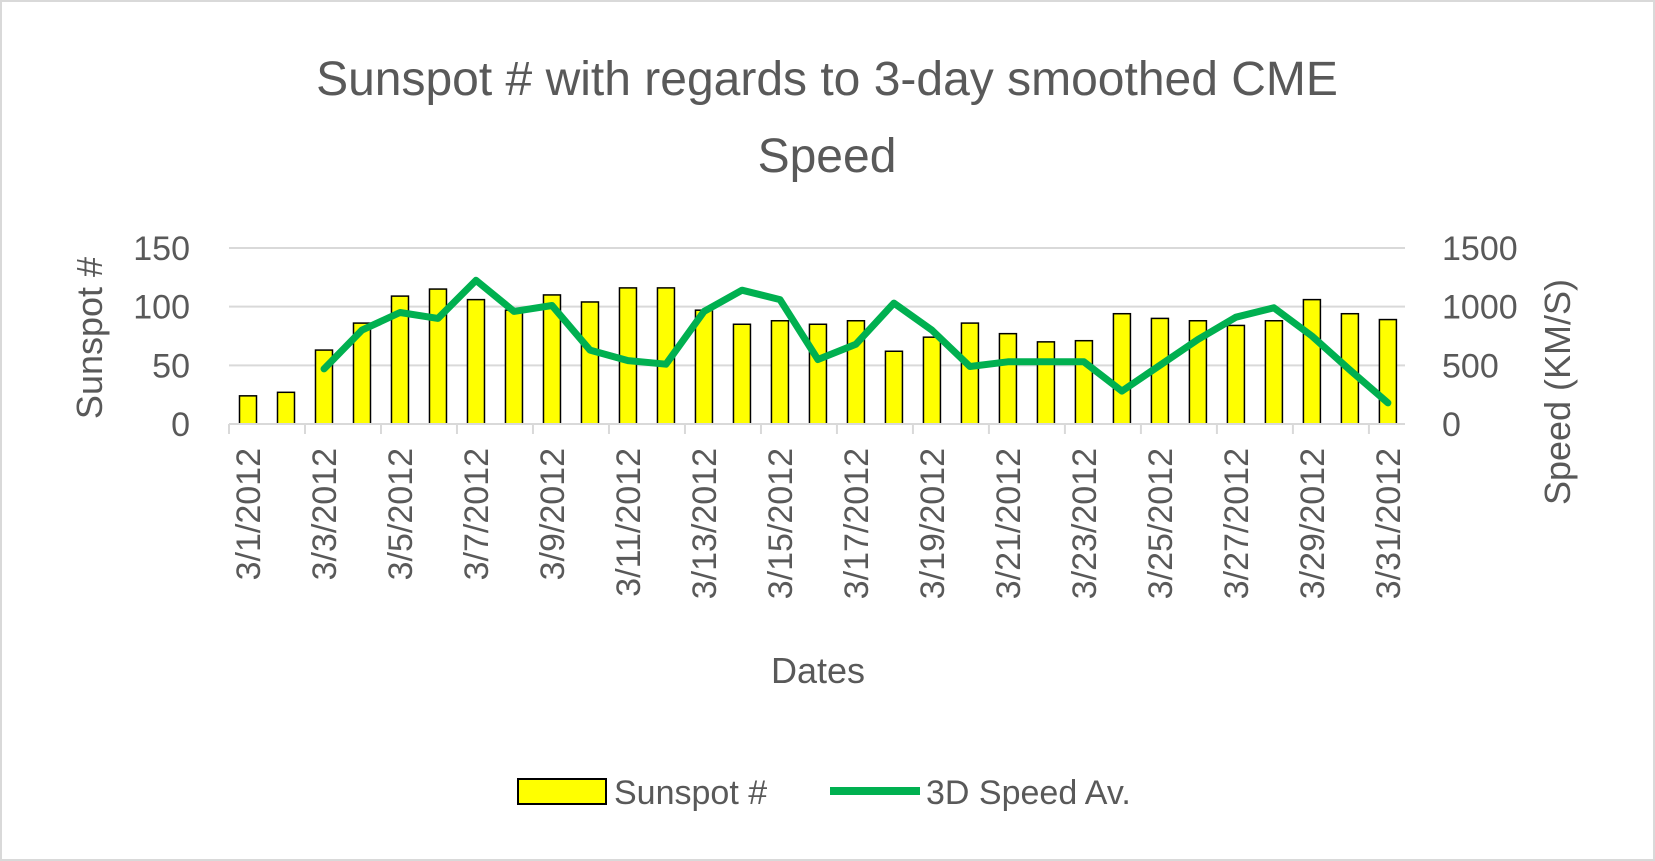 The height and width of the screenshot is (861, 1655). I want to click on sunspot-bars, so click(818, 356).